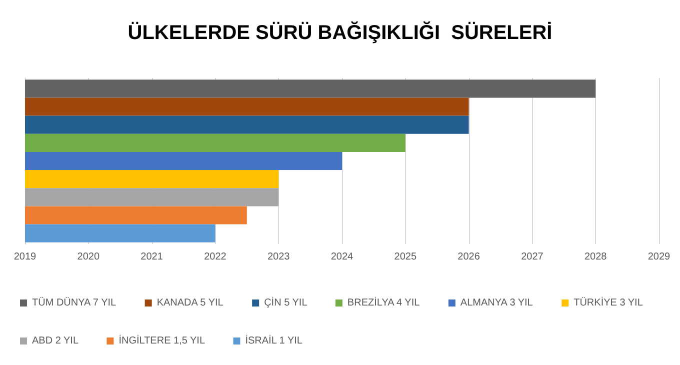 The height and width of the screenshot is (365, 680). What do you see at coordinates (497, 303) in the screenshot?
I see `legend-label: ALMANYA 3 YIL` at bounding box center [497, 303].